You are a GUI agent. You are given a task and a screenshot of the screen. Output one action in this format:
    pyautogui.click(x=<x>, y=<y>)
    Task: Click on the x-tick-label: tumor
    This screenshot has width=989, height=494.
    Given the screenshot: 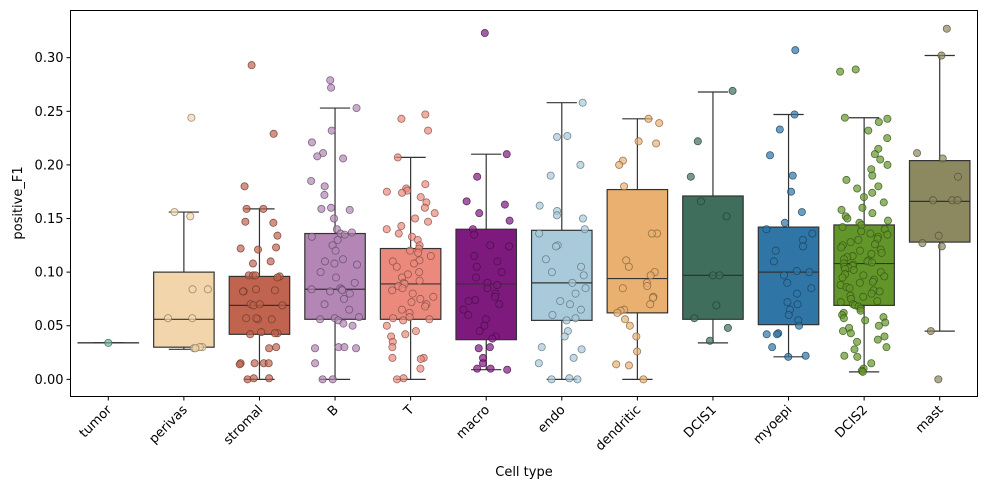 What is the action you would take?
    pyautogui.click(x=96, y=421)
    